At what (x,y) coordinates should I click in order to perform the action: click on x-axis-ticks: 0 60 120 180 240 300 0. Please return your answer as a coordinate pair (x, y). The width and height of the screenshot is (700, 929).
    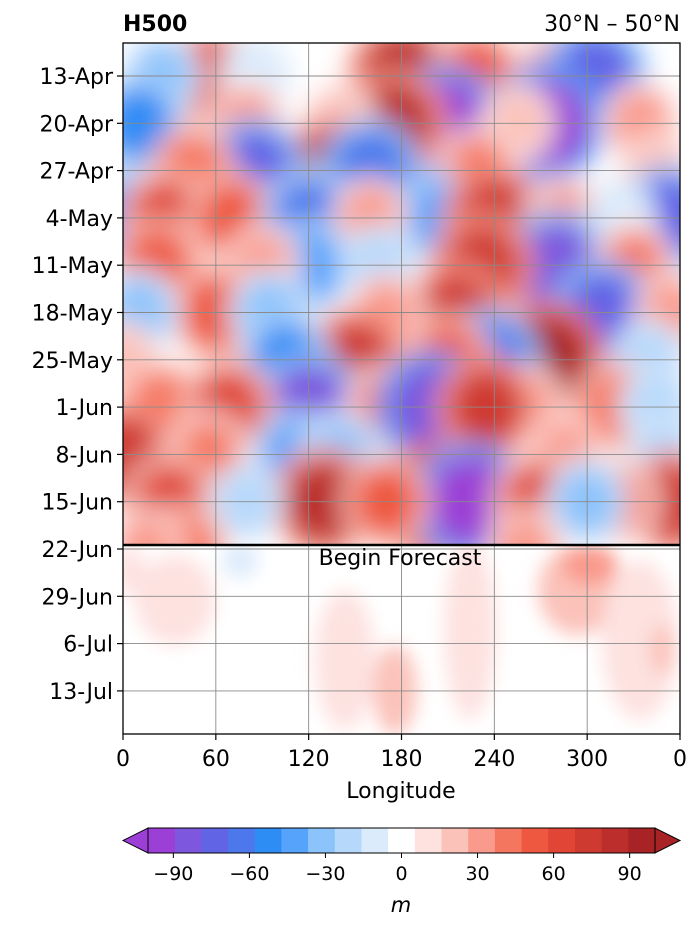
    Looking at the image, I should click on (401, 753).